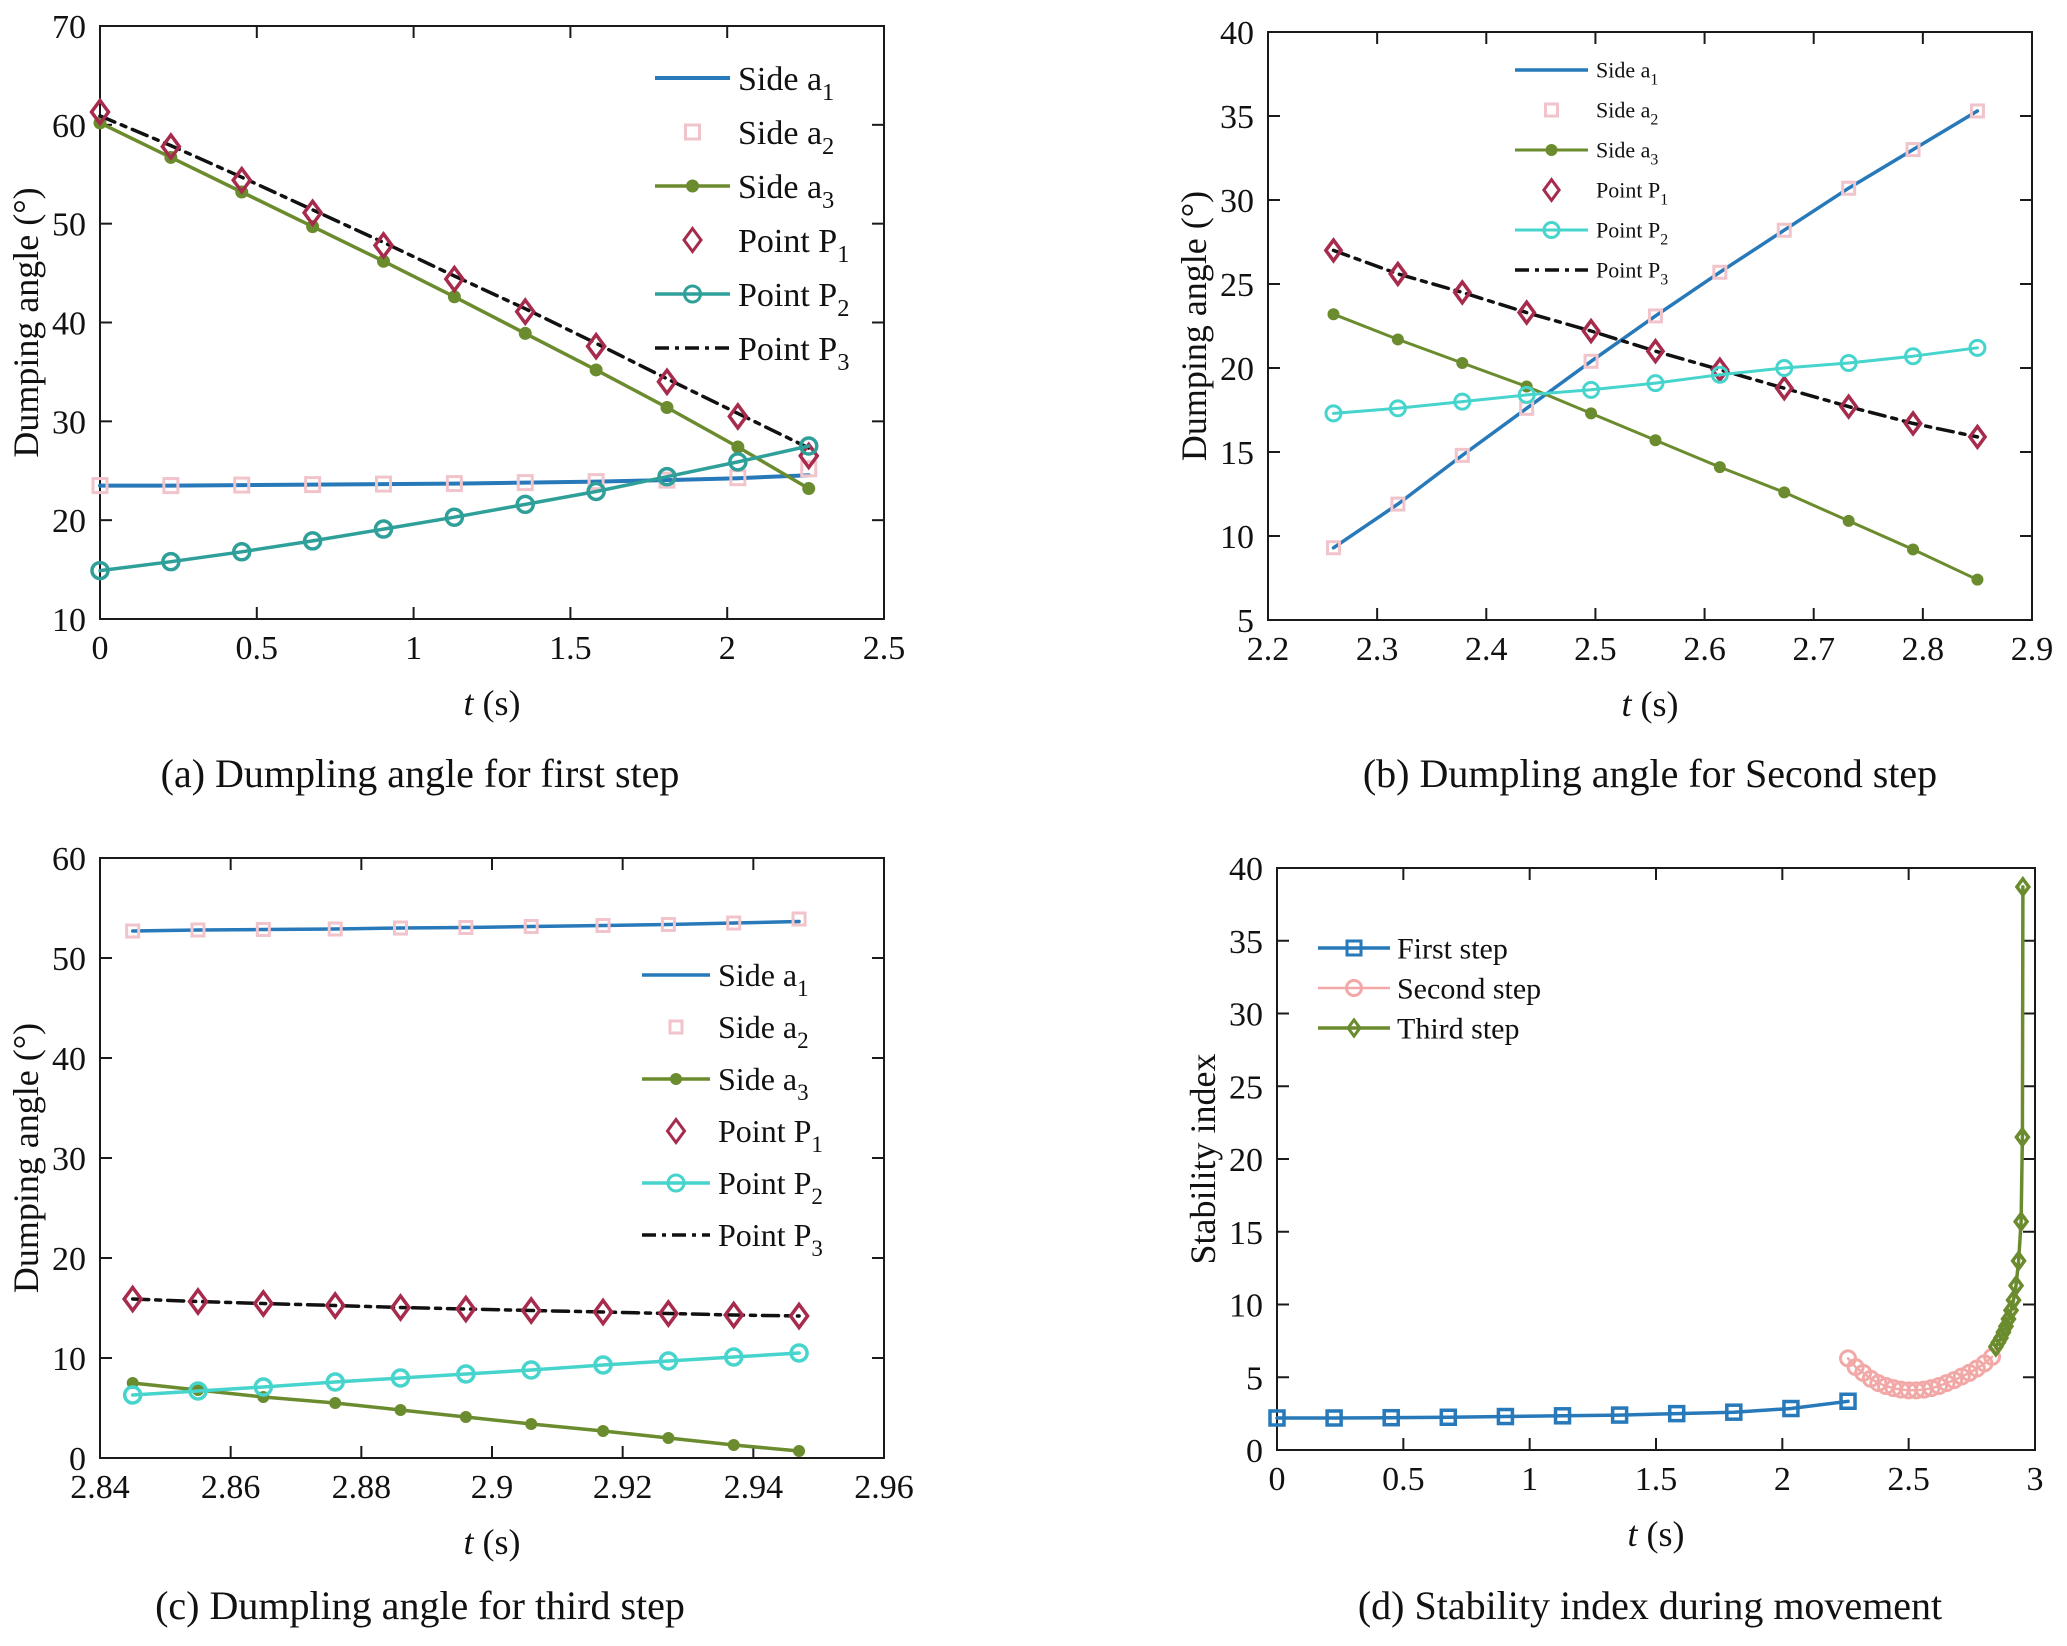  I want to click on chart-d-ytick-label: 0, so click(1254, 1451).